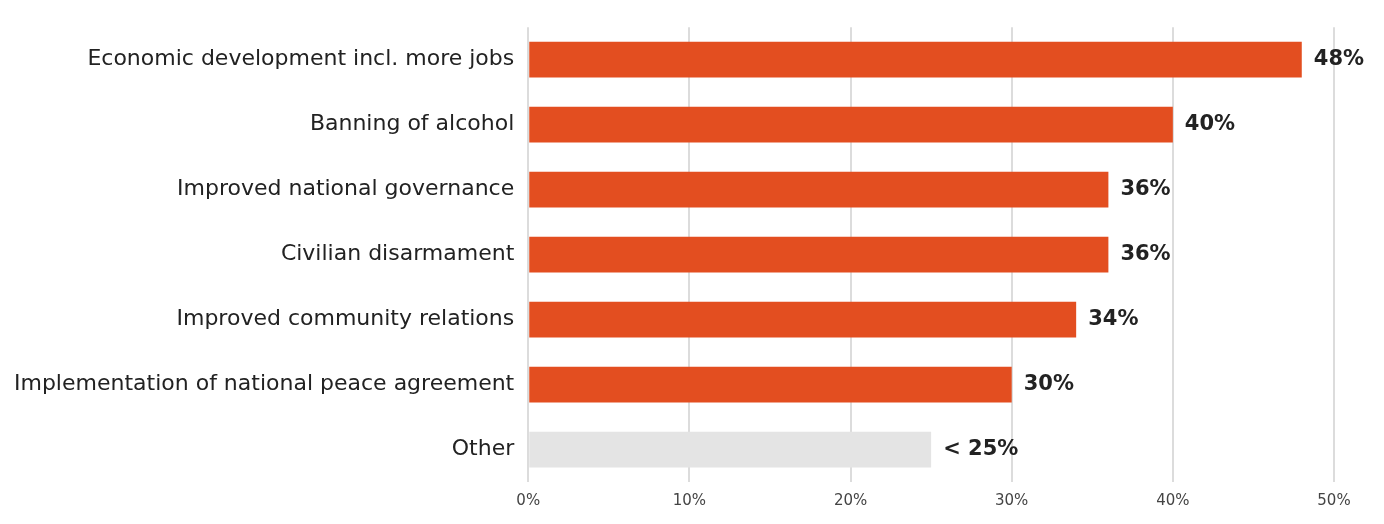 This screenshot has width=1384, height=524. What do you see at coordinates (345, 318) in the screenshot?
I see `y-tick-label: Improved community relations` at bounding box center [345, 318].